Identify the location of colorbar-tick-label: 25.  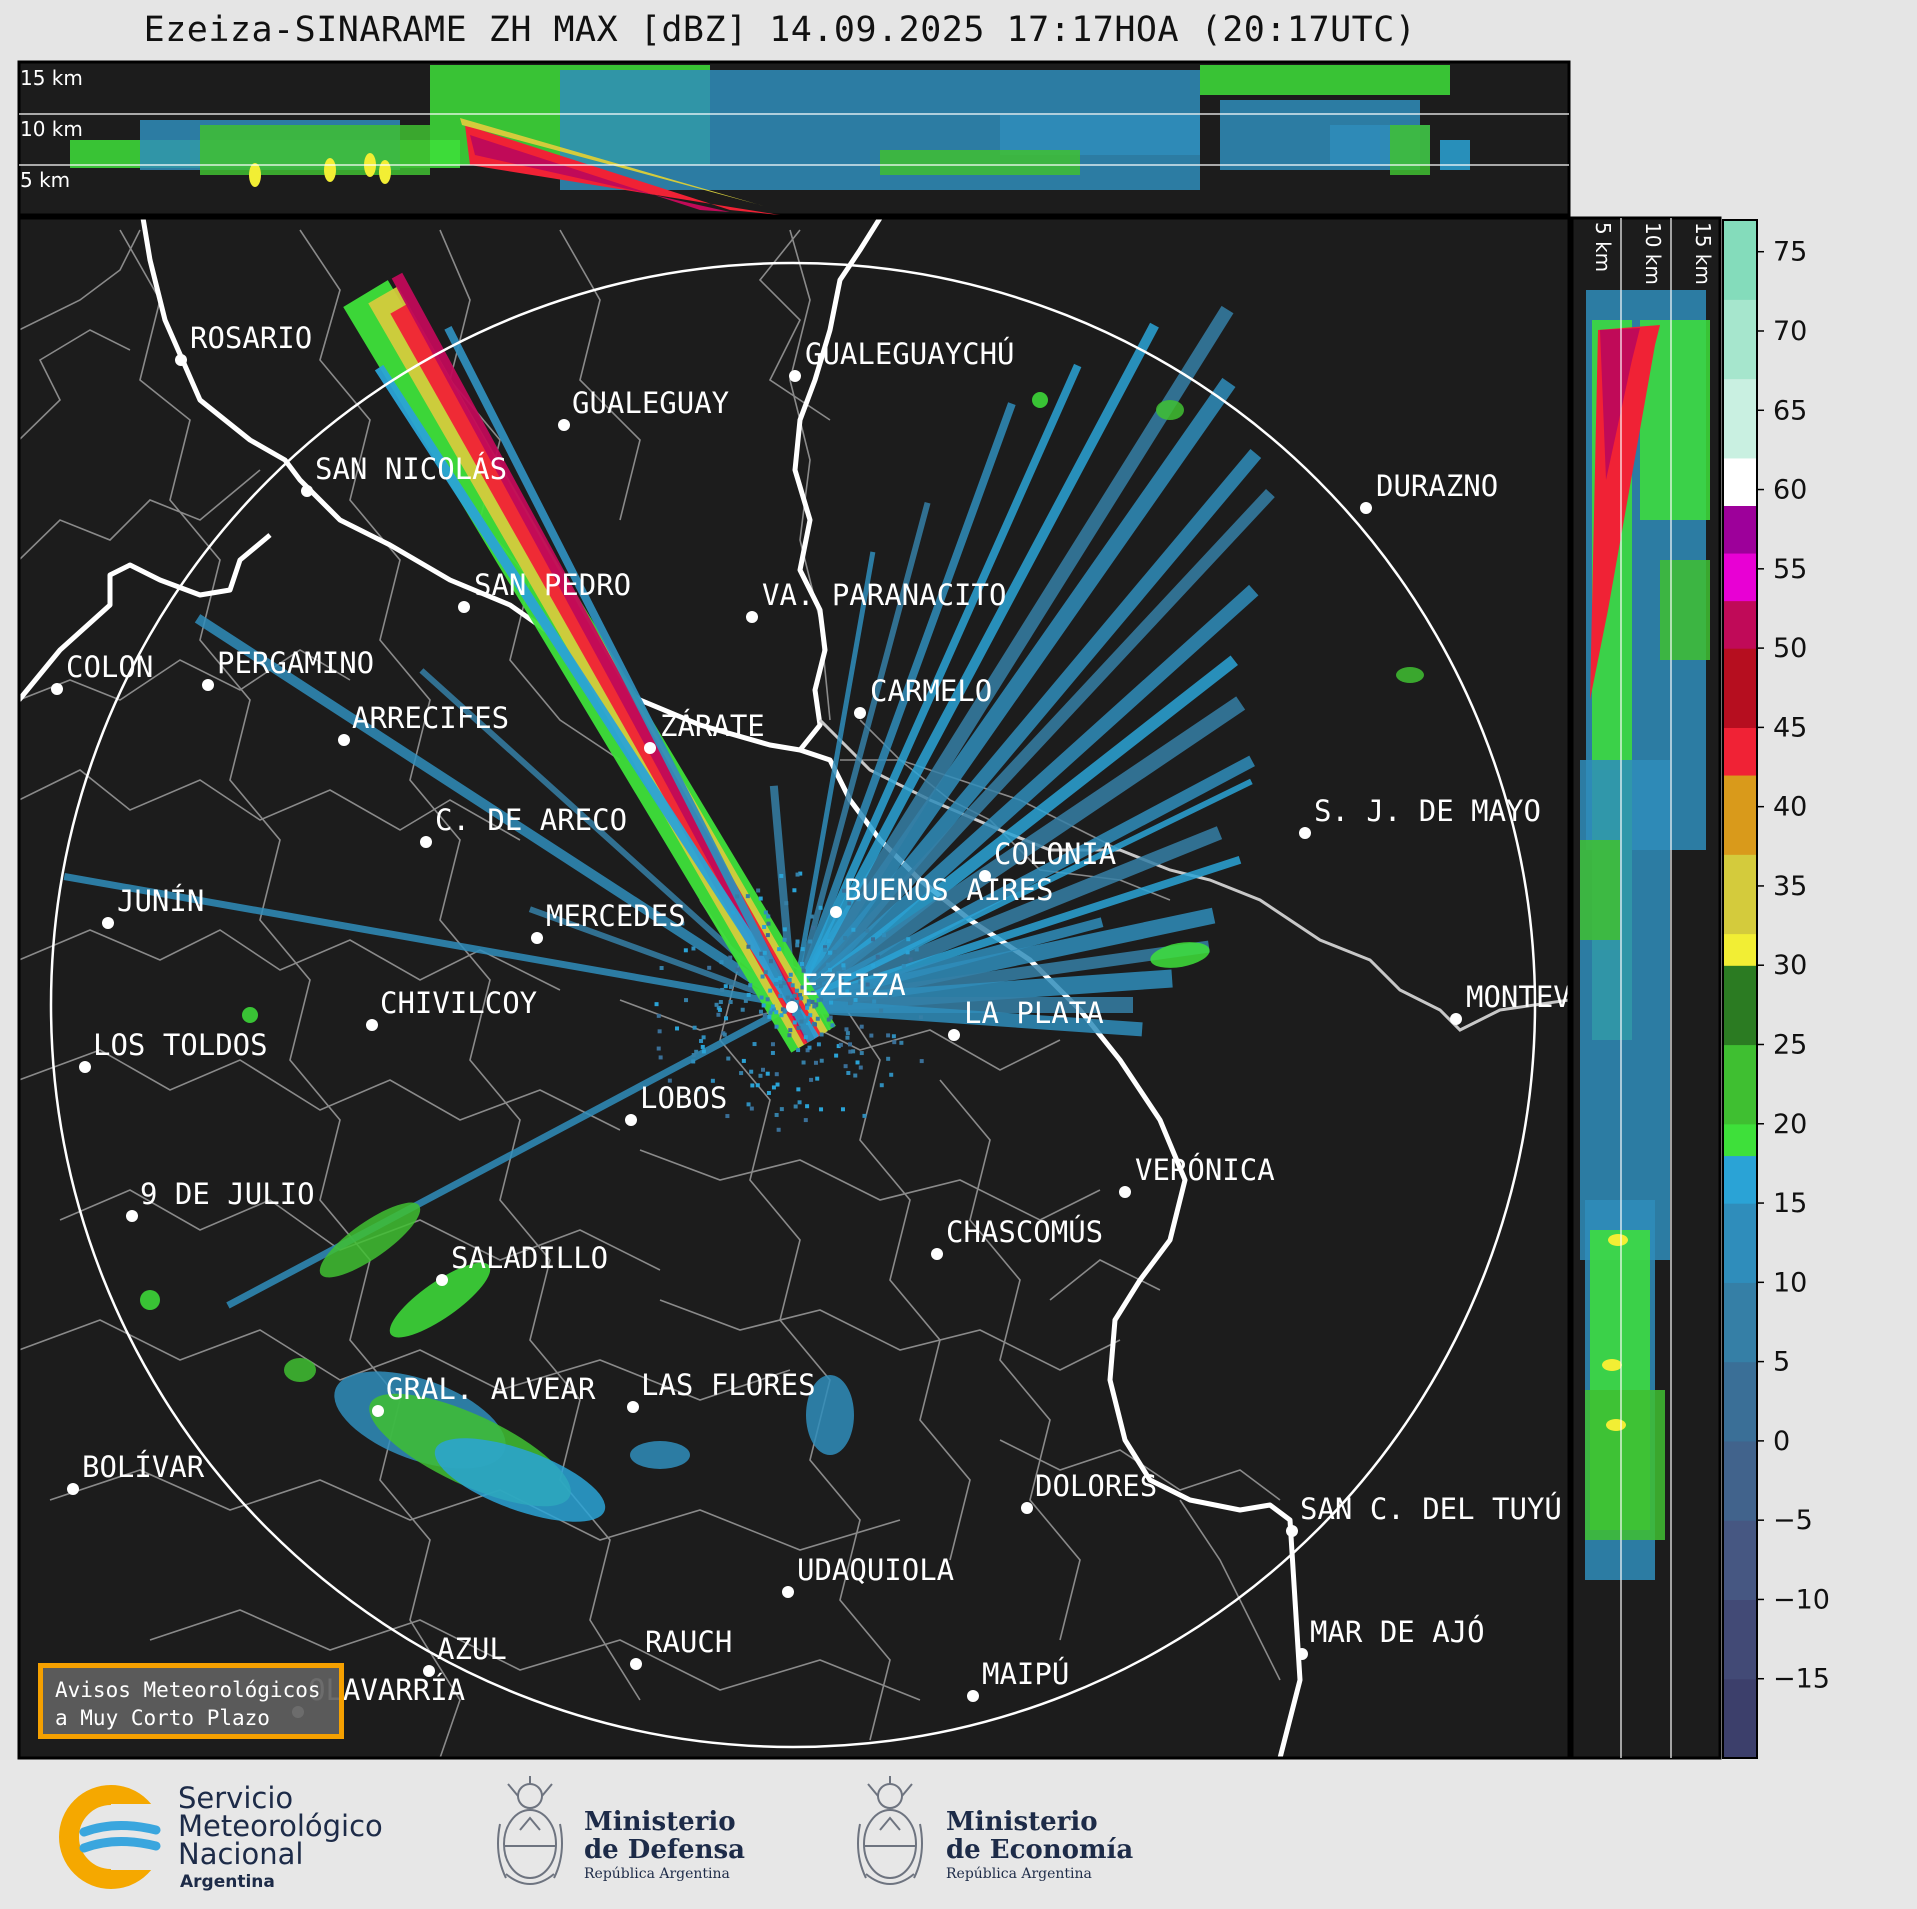
(1790, 1044).